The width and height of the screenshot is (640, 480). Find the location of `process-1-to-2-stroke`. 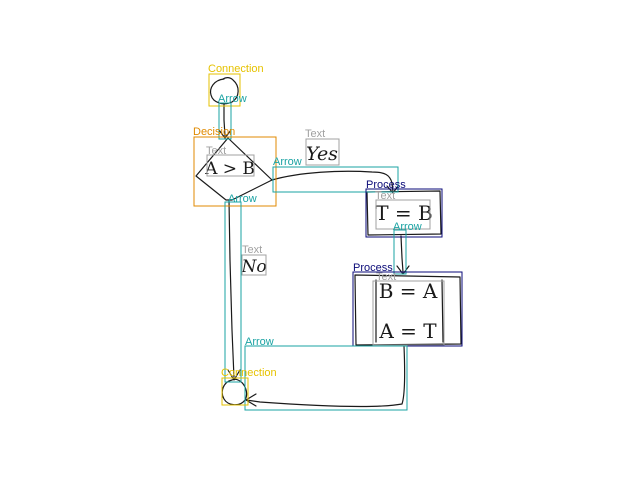

process-1-to-2-stroke is located at coordinates (402, 254).